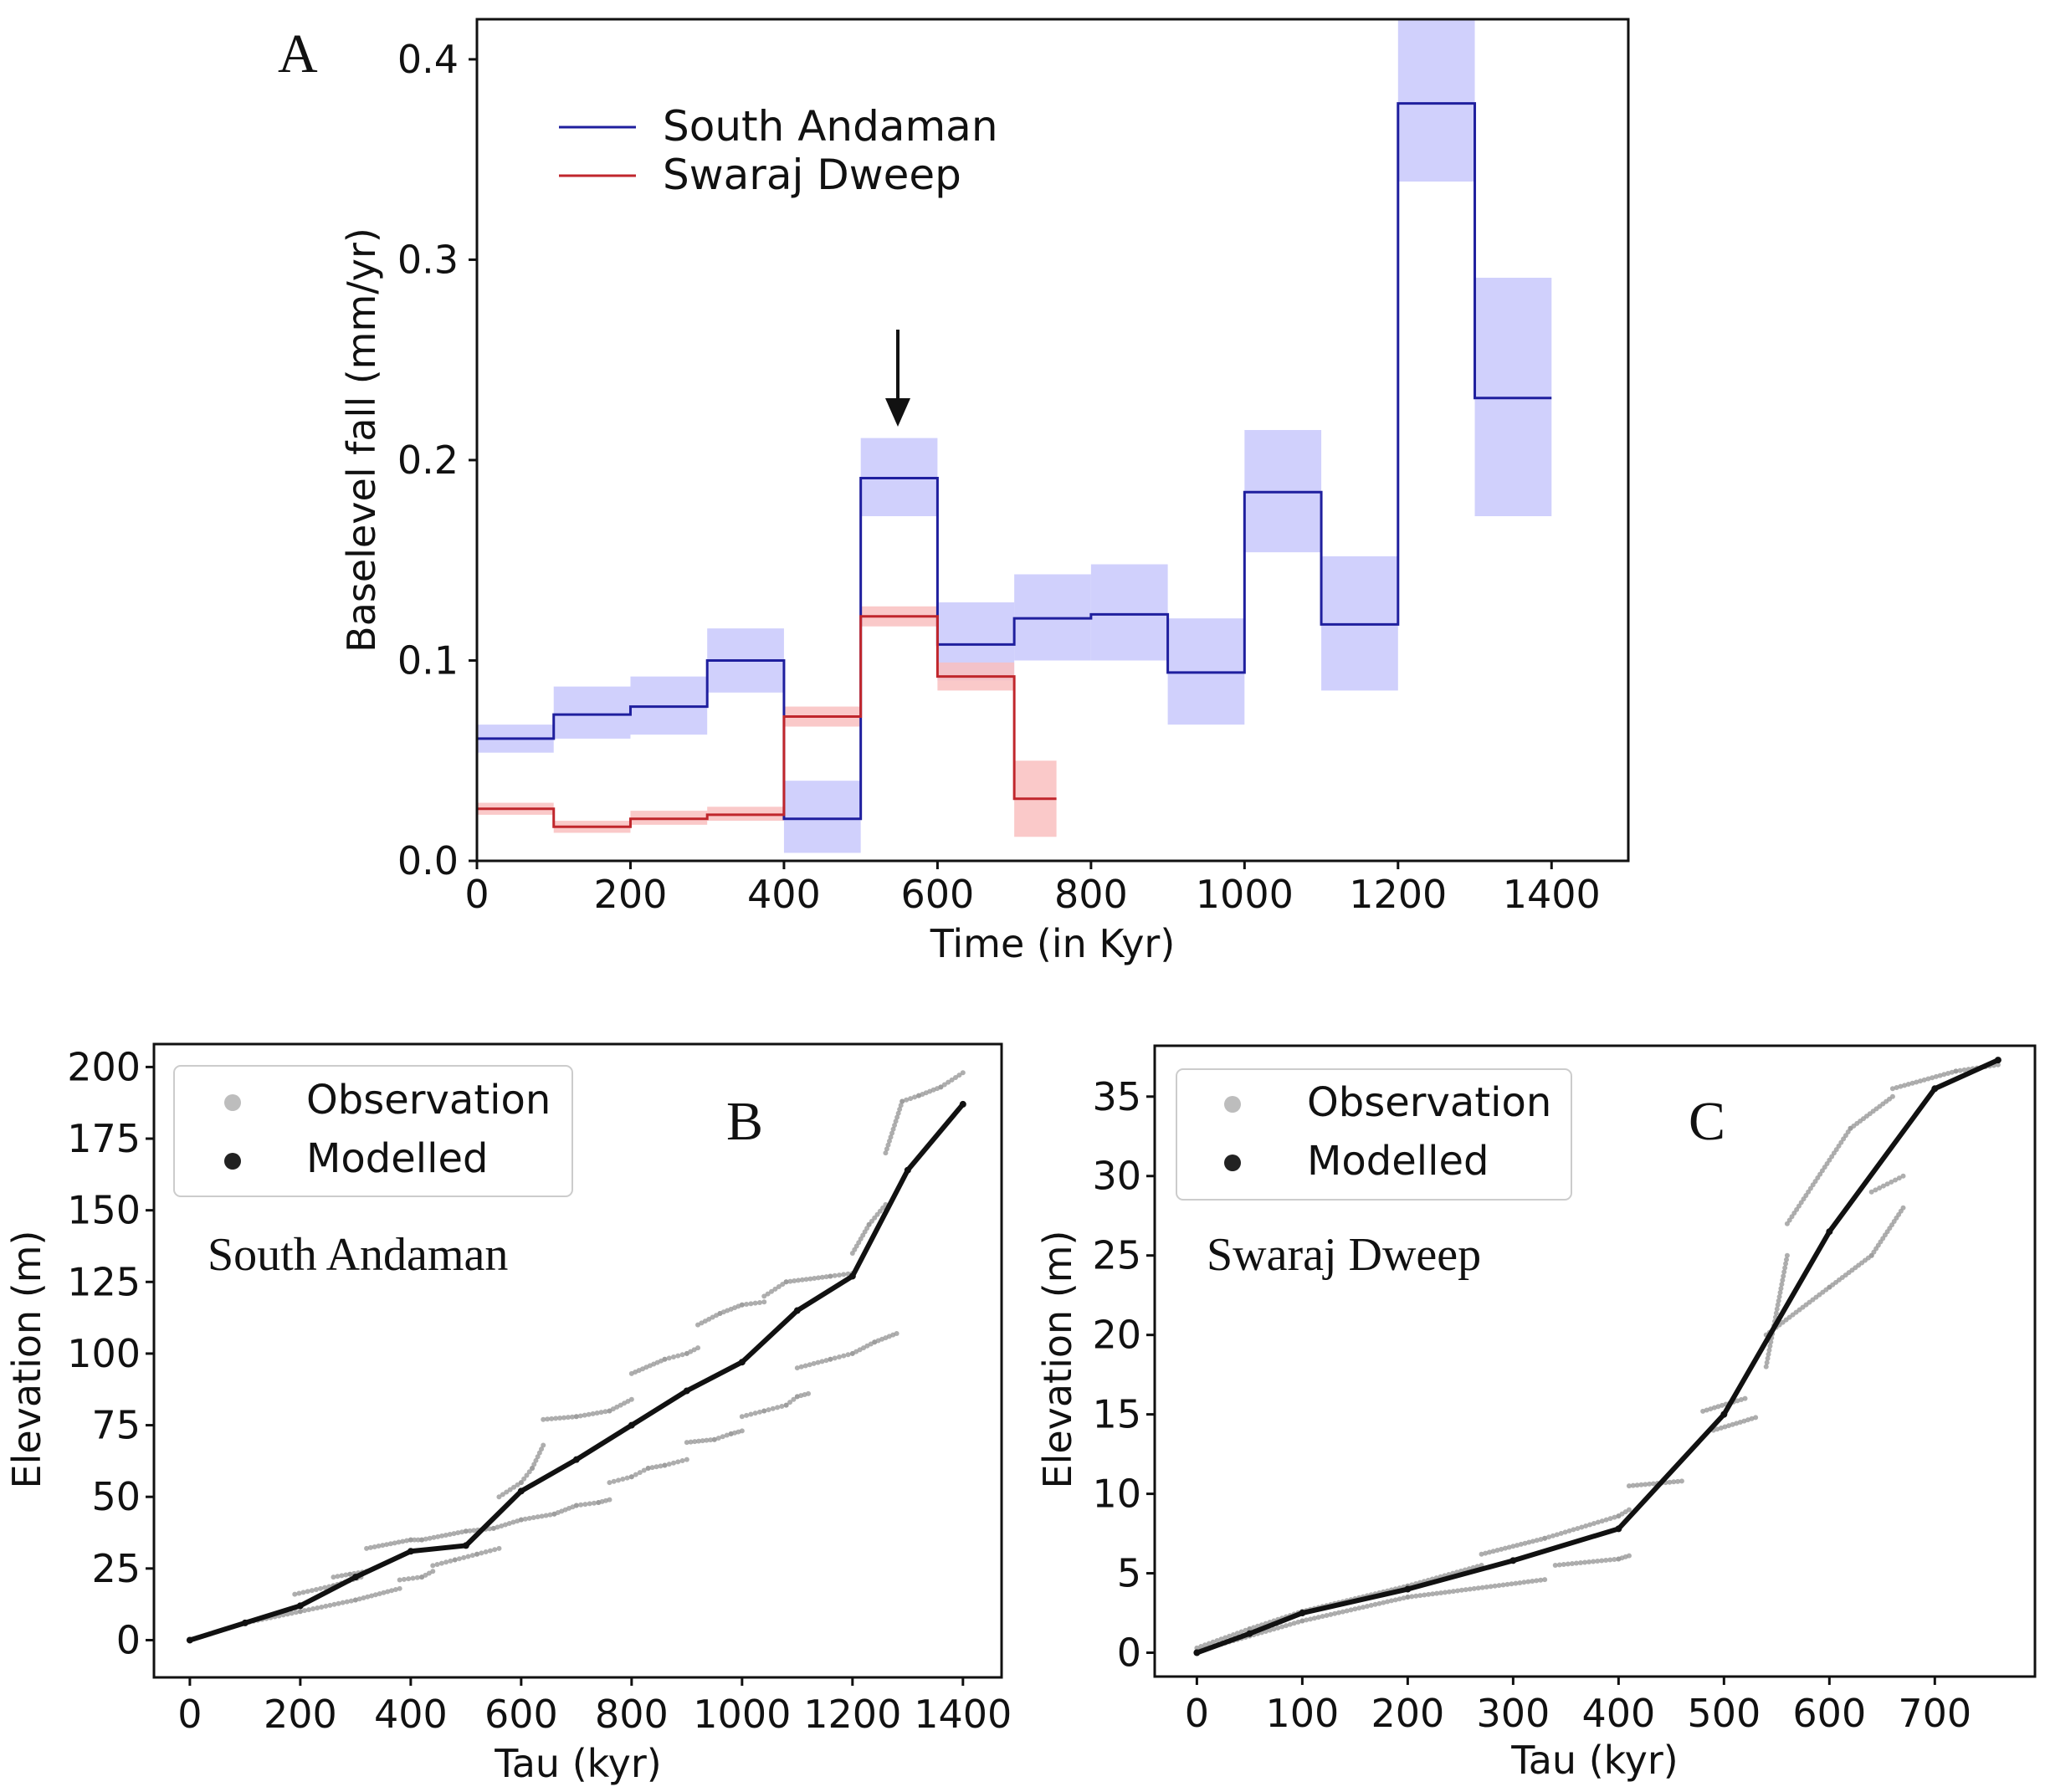  I want to click on arrow-annotation, so click(897, 378).